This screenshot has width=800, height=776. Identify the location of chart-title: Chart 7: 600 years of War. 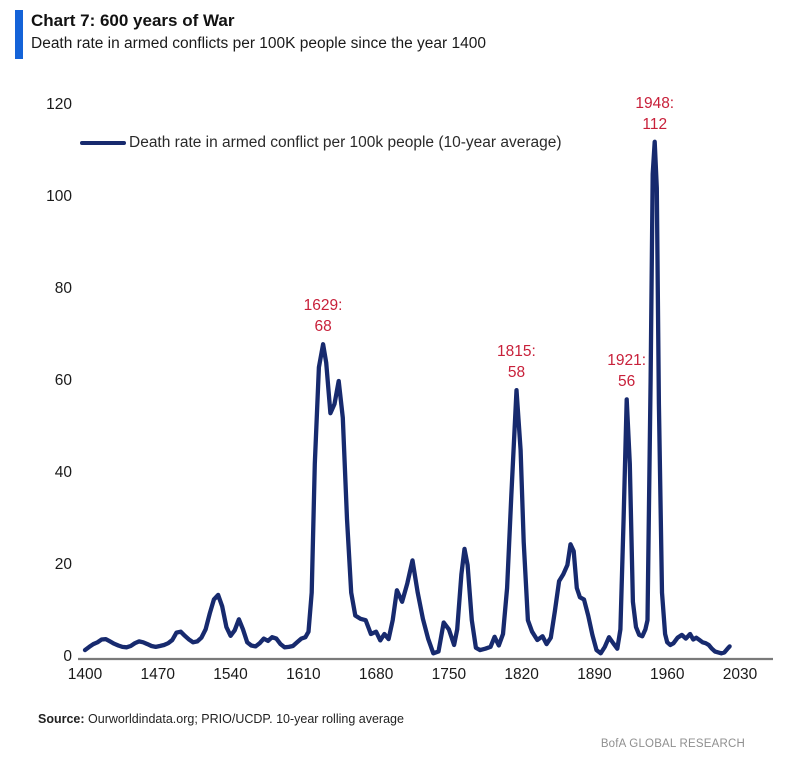
(133, 20).